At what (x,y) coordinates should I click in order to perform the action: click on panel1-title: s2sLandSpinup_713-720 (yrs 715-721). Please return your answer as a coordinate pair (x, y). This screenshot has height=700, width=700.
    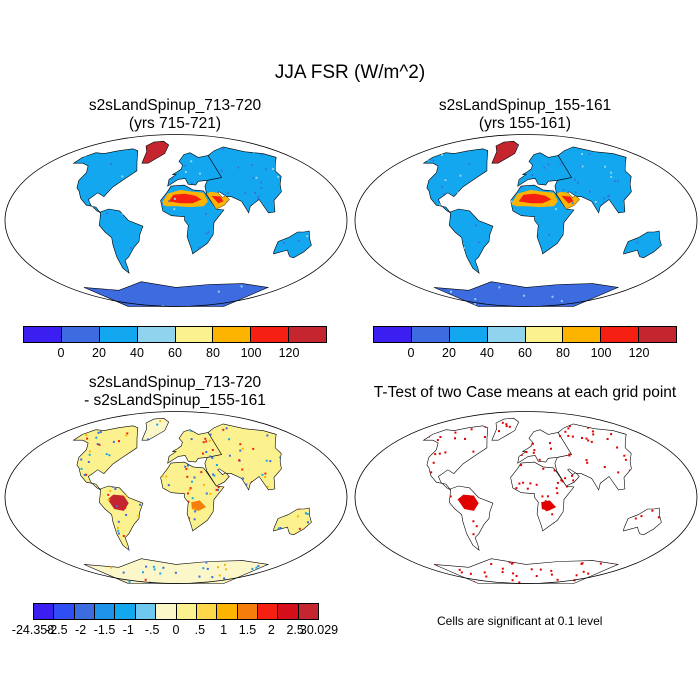
    Looking at the image, I should click on (175, 115).